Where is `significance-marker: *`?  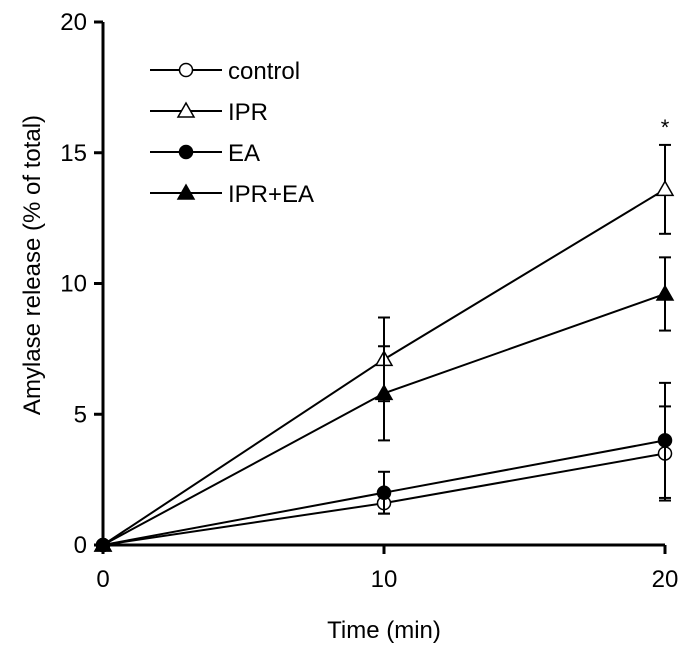
significance-marker: * is located at coordinates (665, 127).